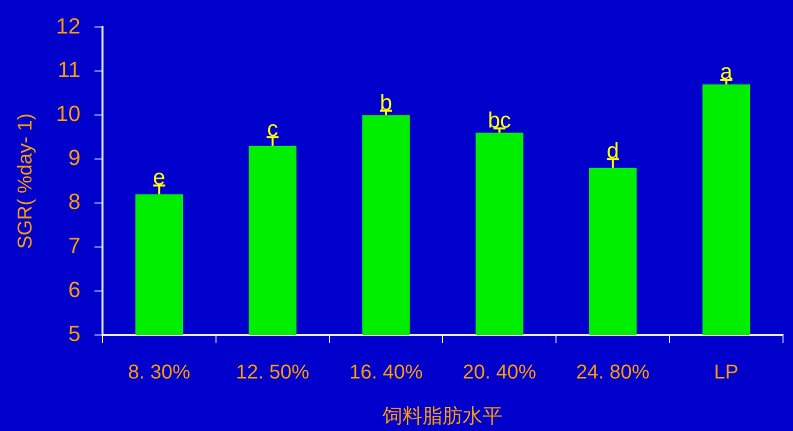 This screenshot has height=431, width=793. I want to click on annotation: bc, so click(500, 119).